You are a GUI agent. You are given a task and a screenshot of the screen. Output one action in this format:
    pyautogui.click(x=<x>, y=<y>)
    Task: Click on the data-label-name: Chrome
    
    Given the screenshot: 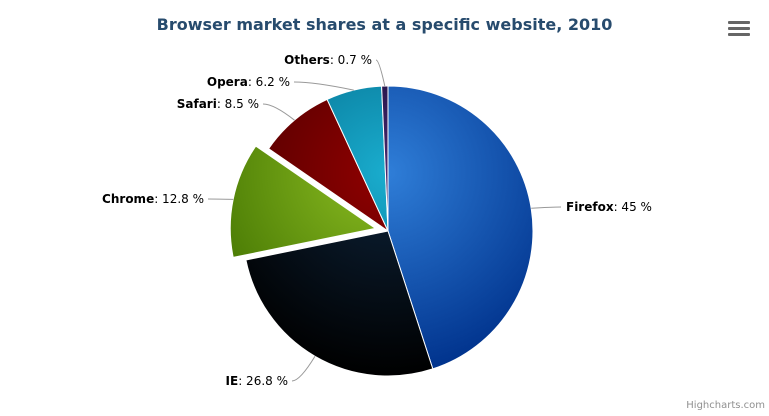 What is the action you would take?
    pyautogui.click(x=128, y=199)
    